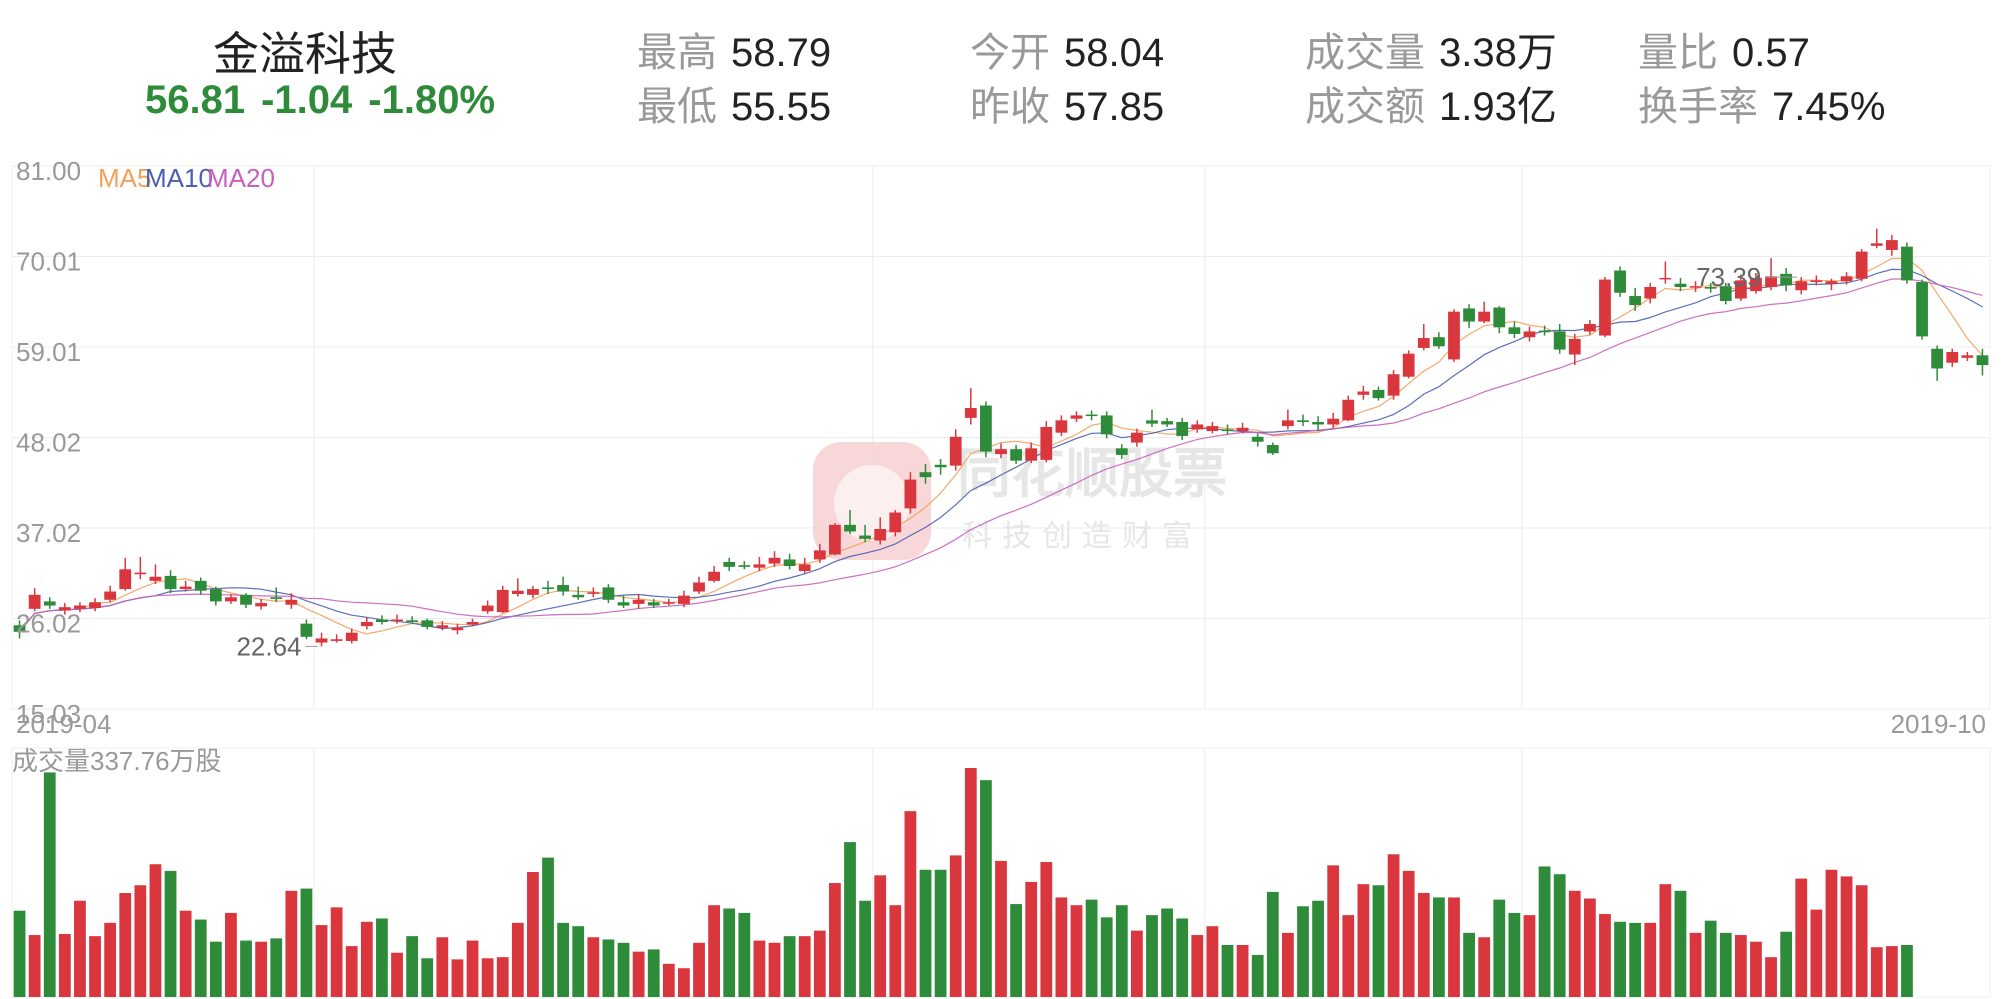 Image resolution: width=2001 pixels, height=999 pixels. Describe the element at coordinates (1761, 103) in the screenshot. I see `stat-turnover-rate: 换手率 7.45%` at that location.